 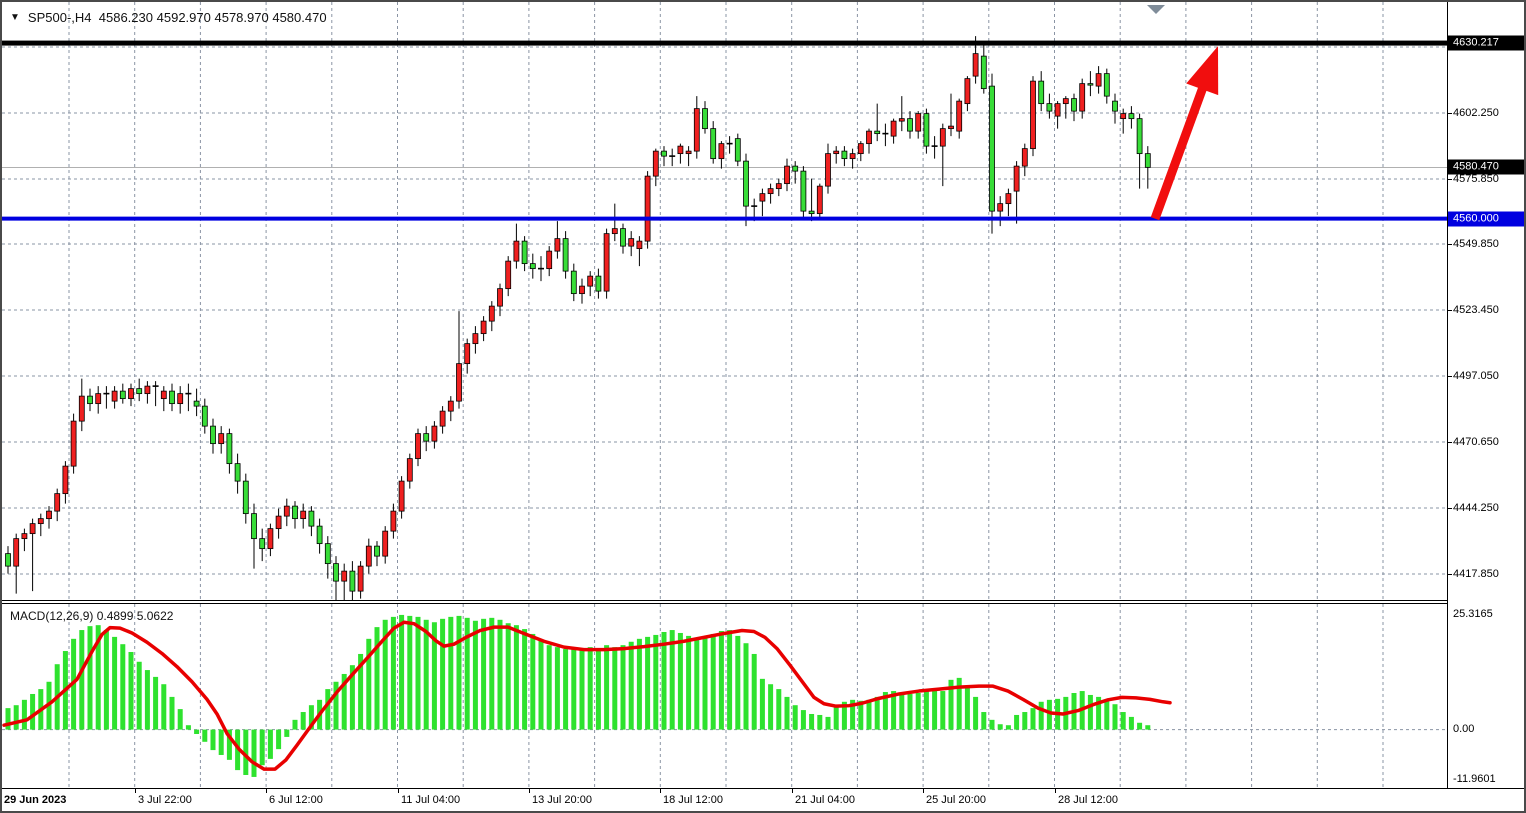 I want to click on symbol-name: SP500-, so click(x=49, y=17).